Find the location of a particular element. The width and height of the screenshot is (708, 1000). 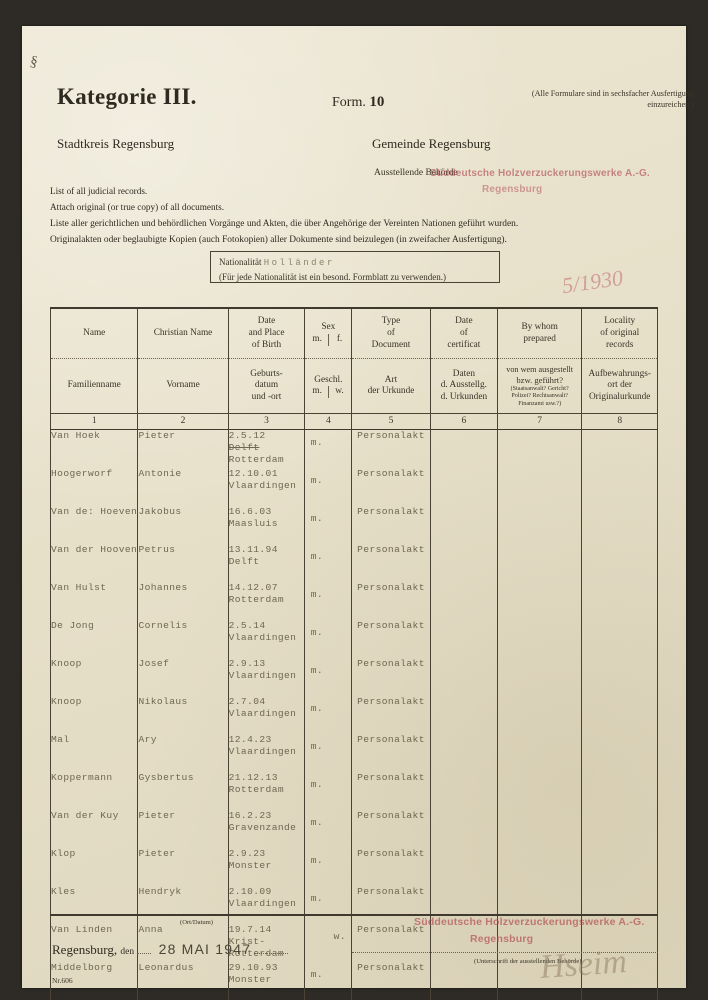

cell-christian-name: Josef is located at coordinates (183, 677).